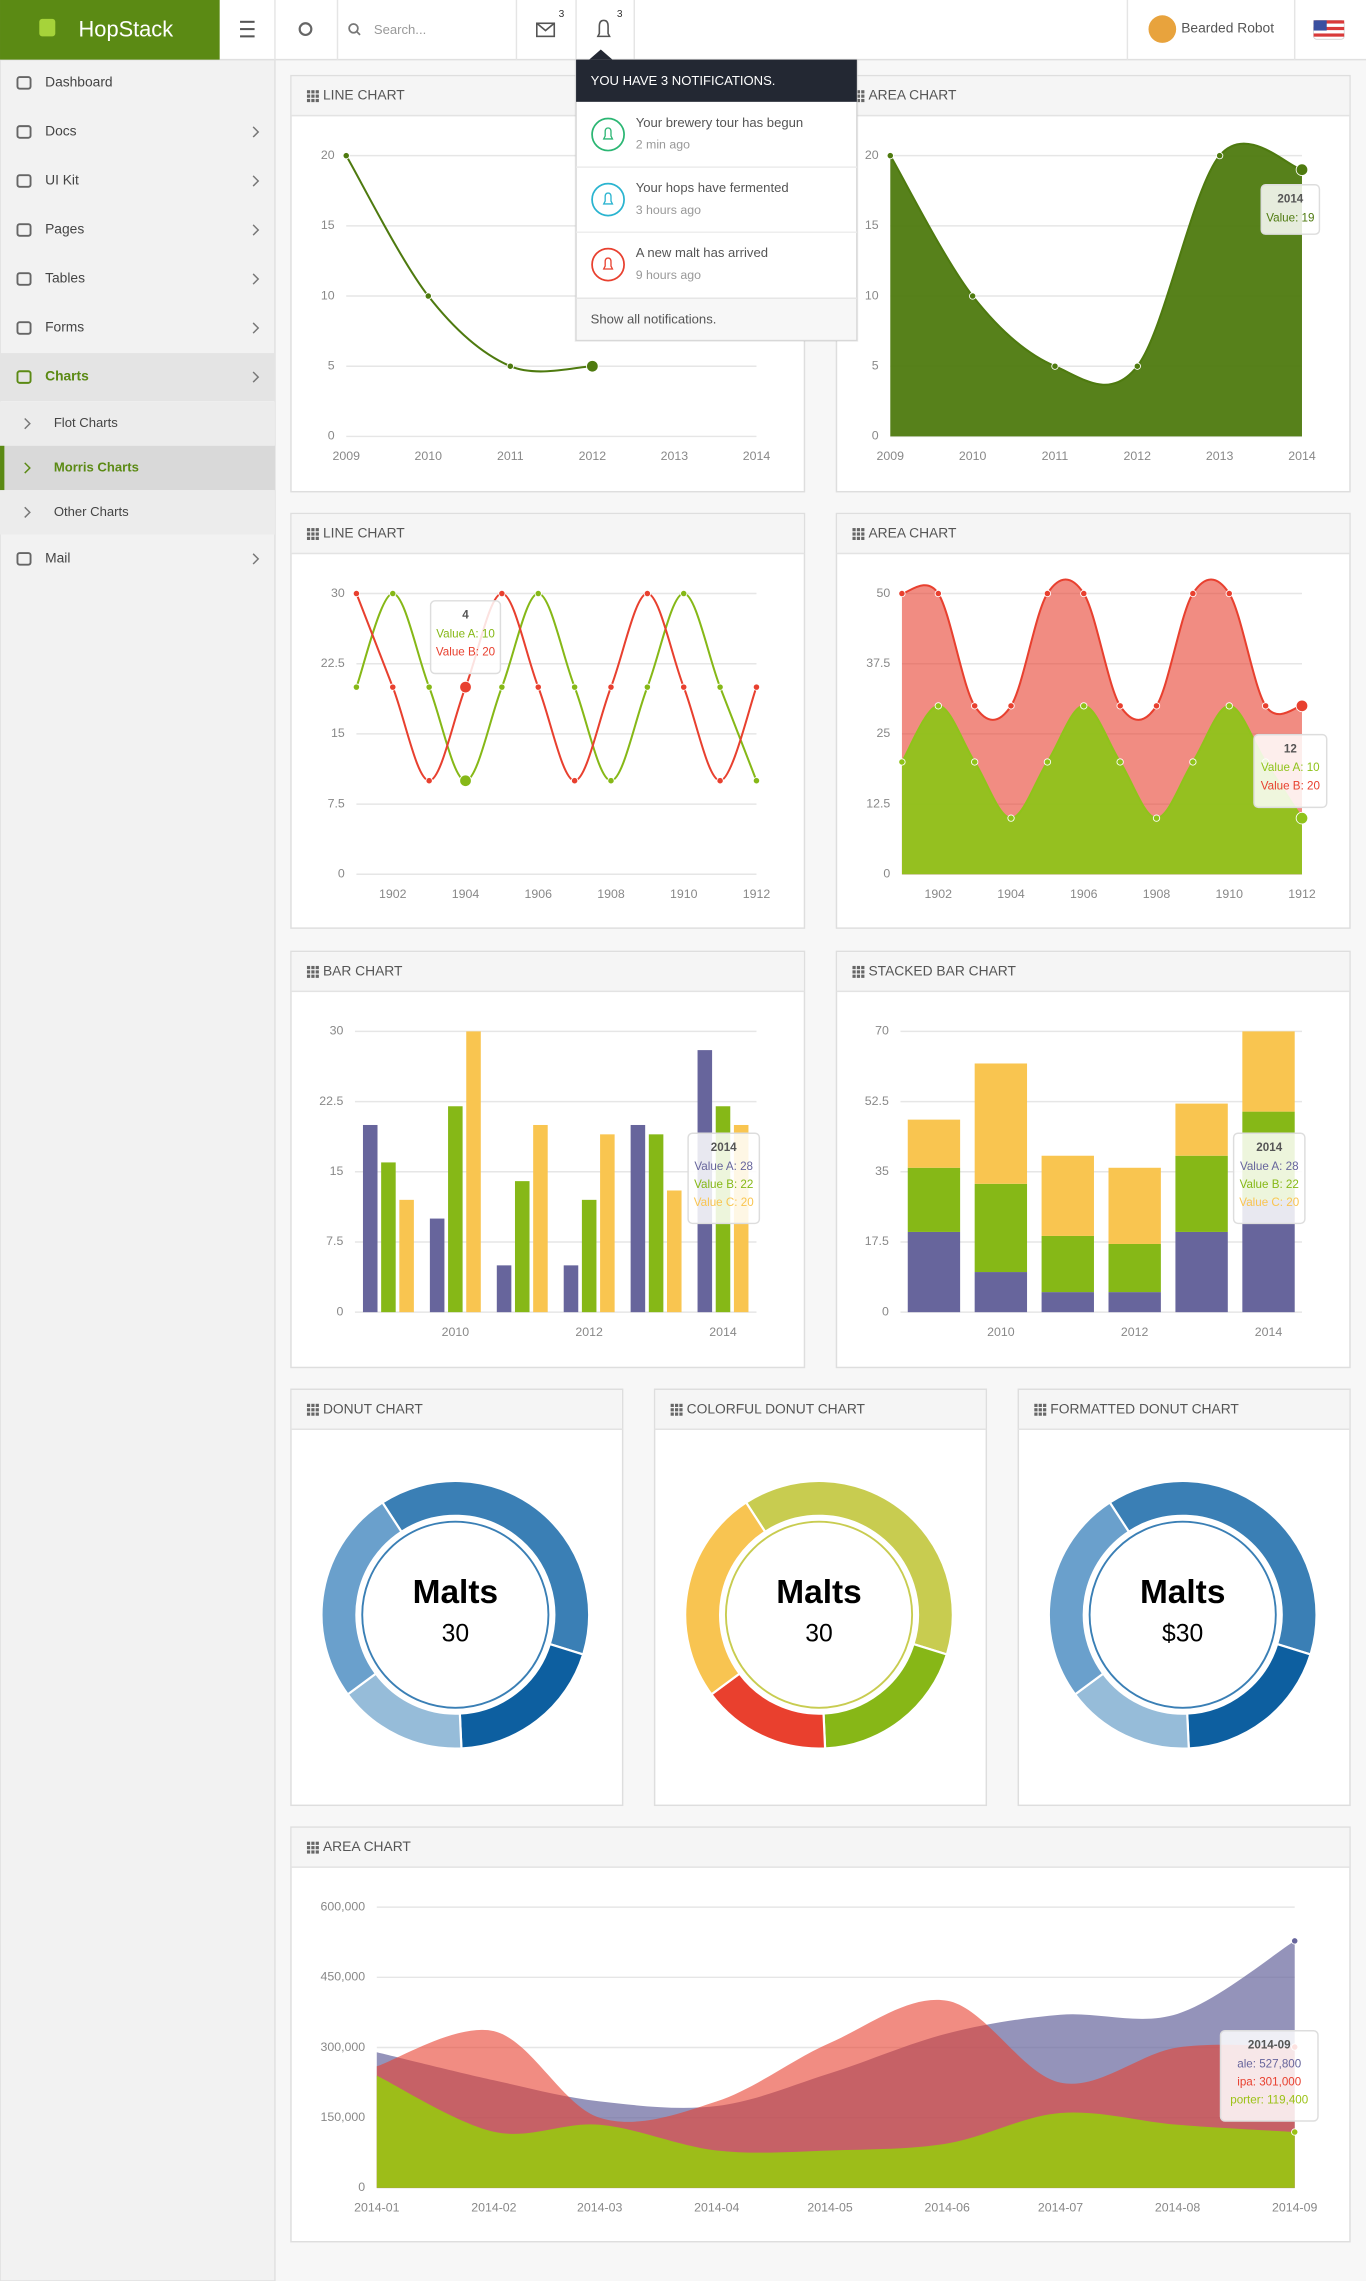 Image resolution: width=1366 pixels, height=2281 pixels. I want to click on submenu-item: Morris Charts, so click(96, 466).